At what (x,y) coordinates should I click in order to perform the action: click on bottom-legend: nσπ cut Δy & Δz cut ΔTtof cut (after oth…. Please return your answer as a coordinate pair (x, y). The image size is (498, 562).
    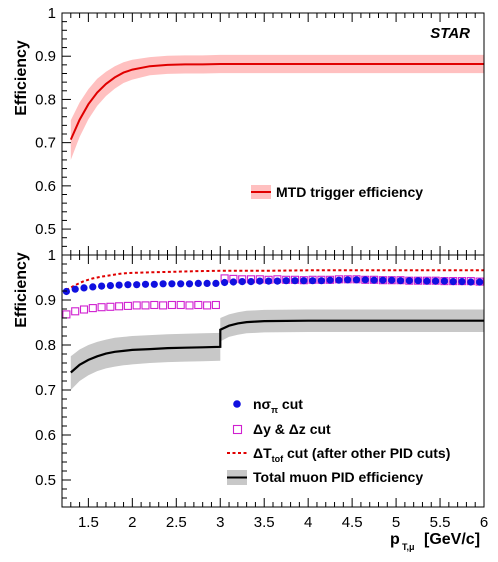
    Looking at the image, I should click on (338, 440).